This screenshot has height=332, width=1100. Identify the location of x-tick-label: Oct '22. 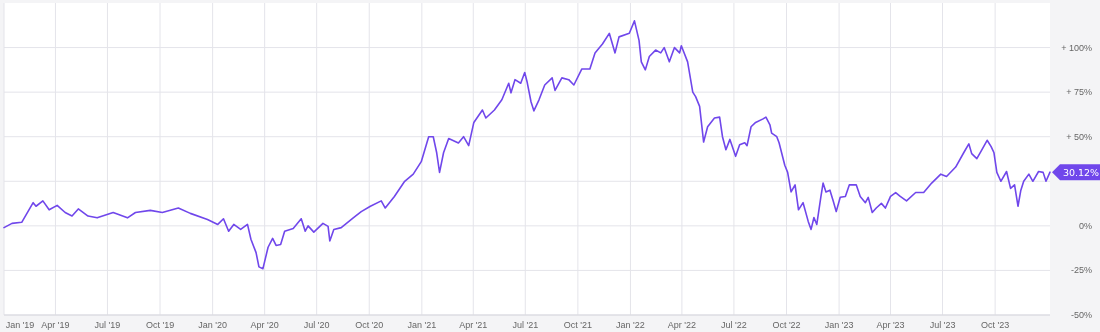
(786, 325).